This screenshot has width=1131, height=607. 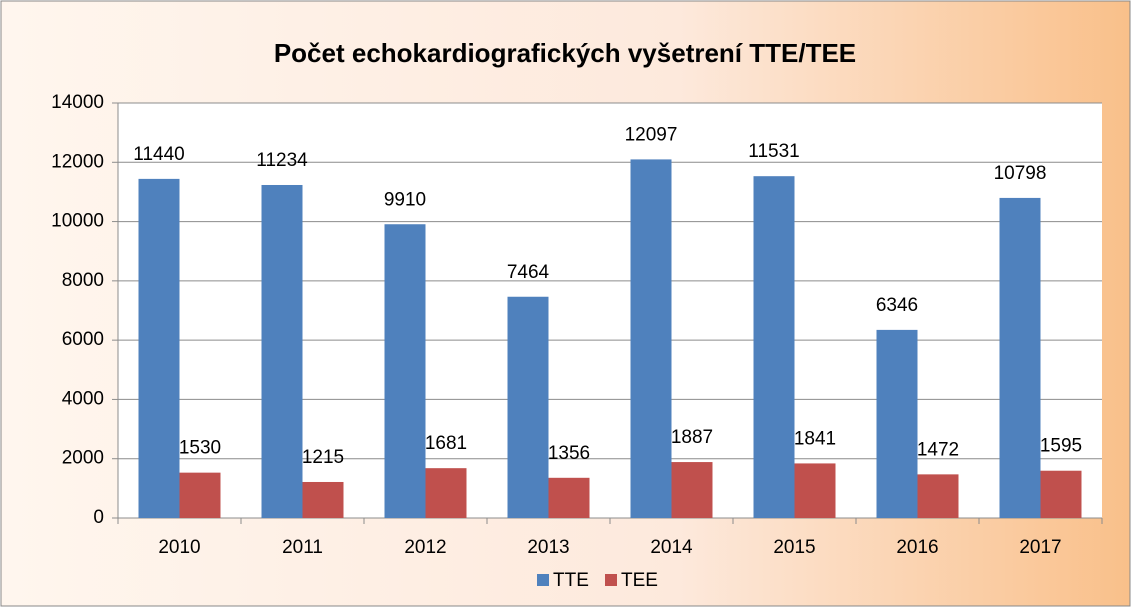 I want to click on data-label: 1530, so click(x=200, y=448).